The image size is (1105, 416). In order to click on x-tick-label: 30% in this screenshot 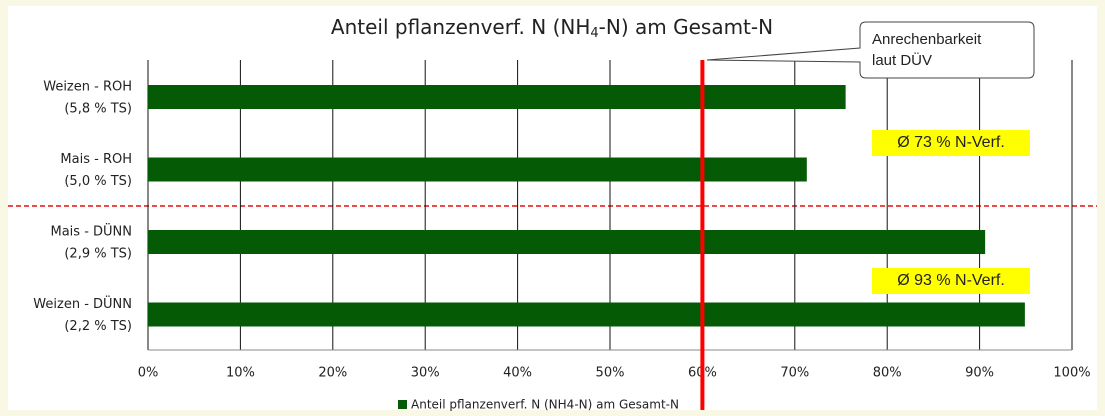, I will do `click(425, 373)`.